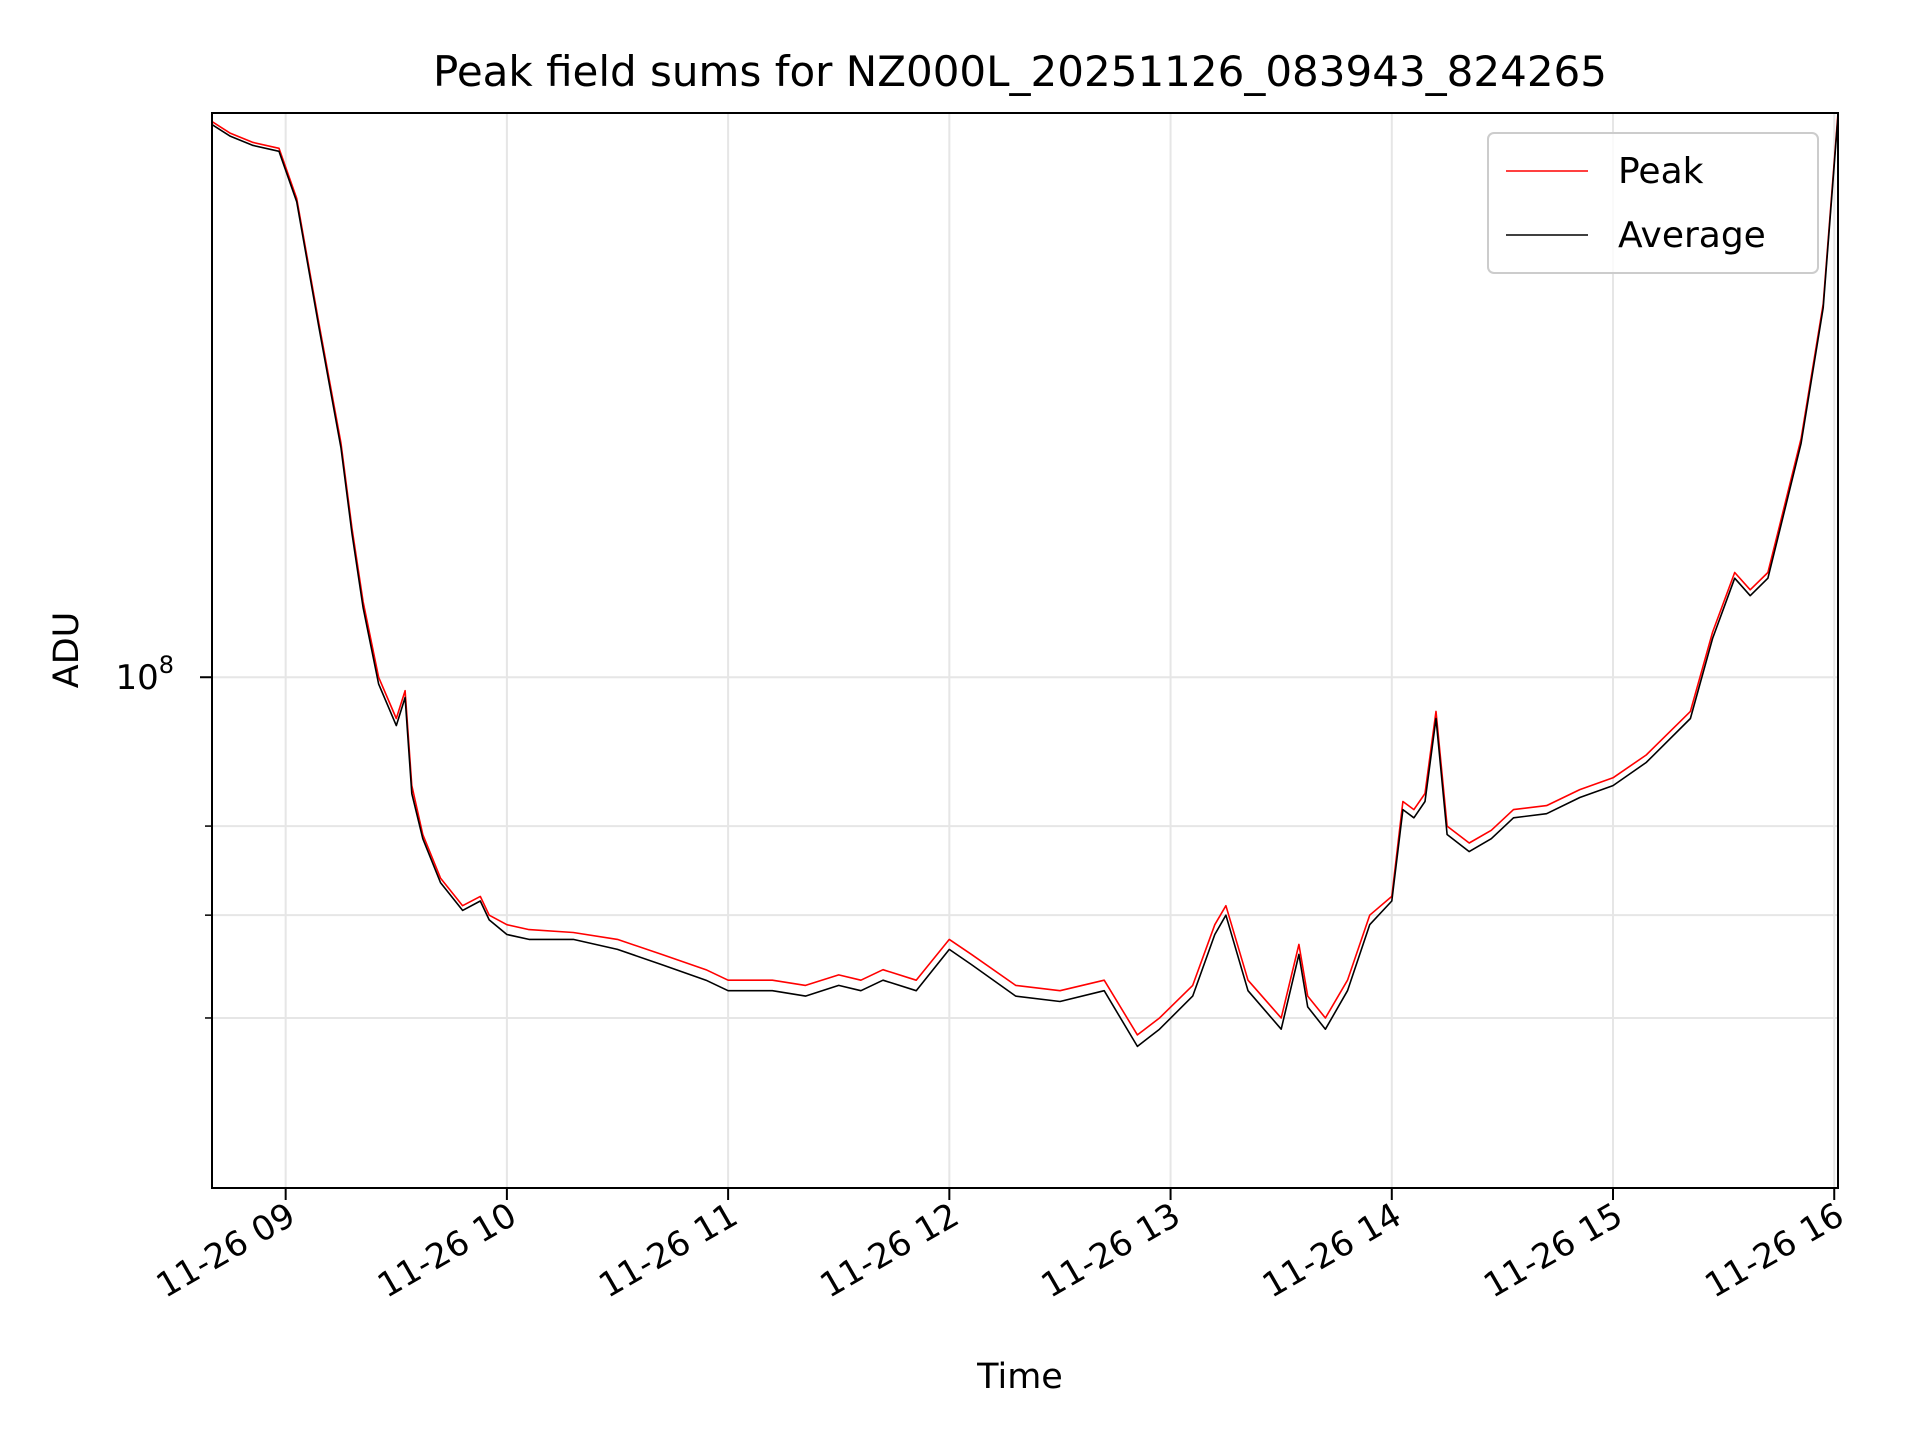  What do you see at coordinates (67, 650) in the screenshot?
I see `y-axis-label: ADU` at bounding box center [67, 650].